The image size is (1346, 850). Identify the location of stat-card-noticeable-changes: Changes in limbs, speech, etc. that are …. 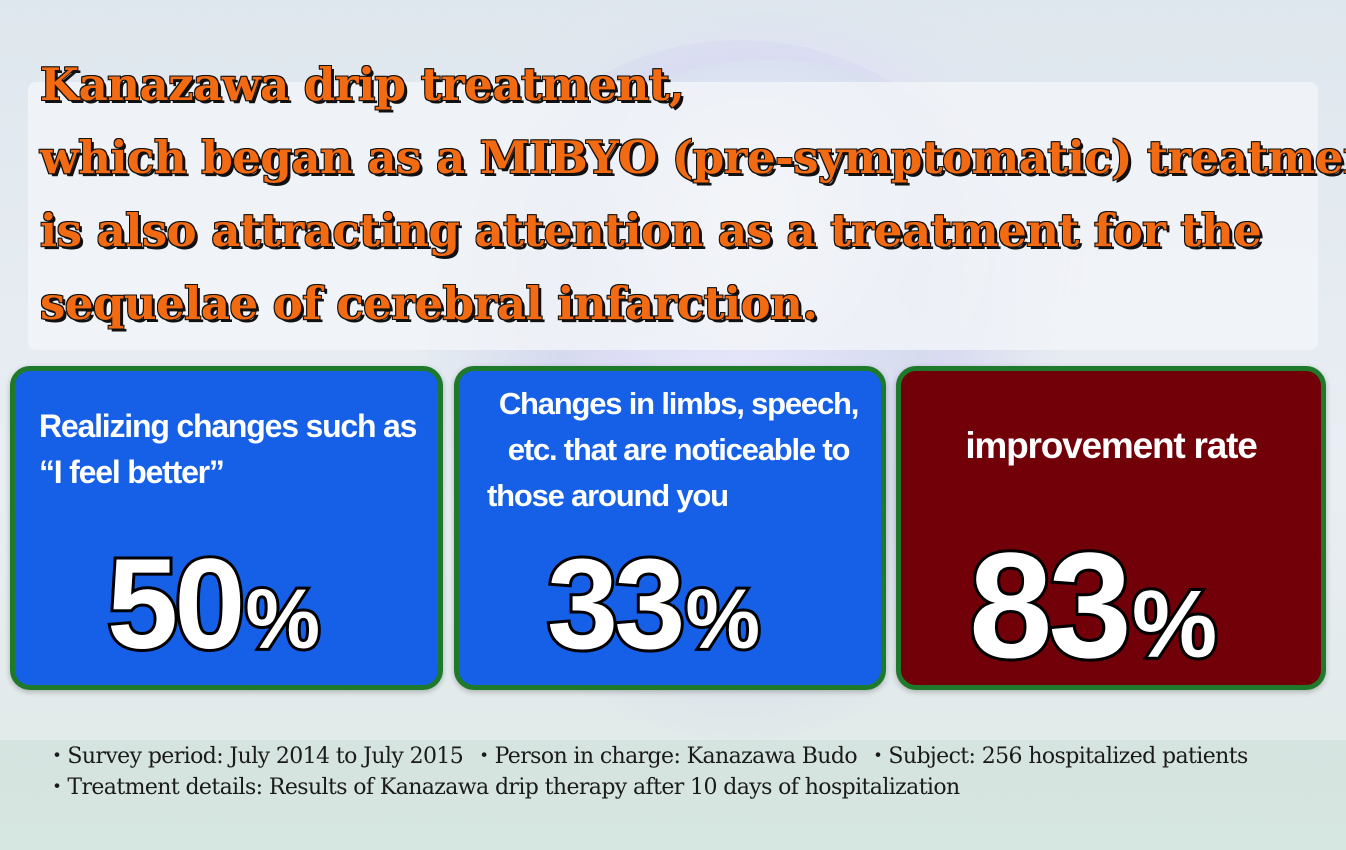
(670, 528).